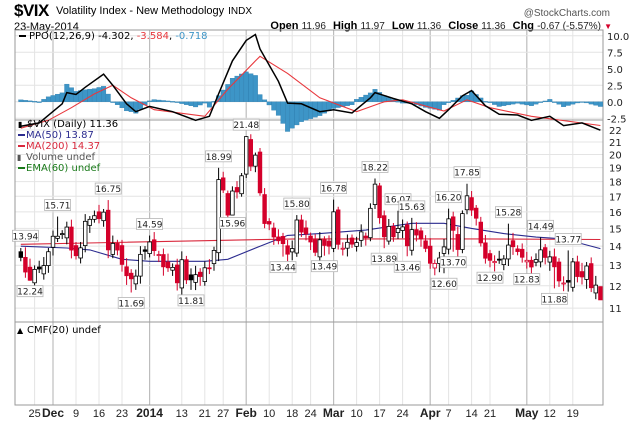 The image size is (640, 422). I want to click on price-annotation: 14.49, so click(540, 225).